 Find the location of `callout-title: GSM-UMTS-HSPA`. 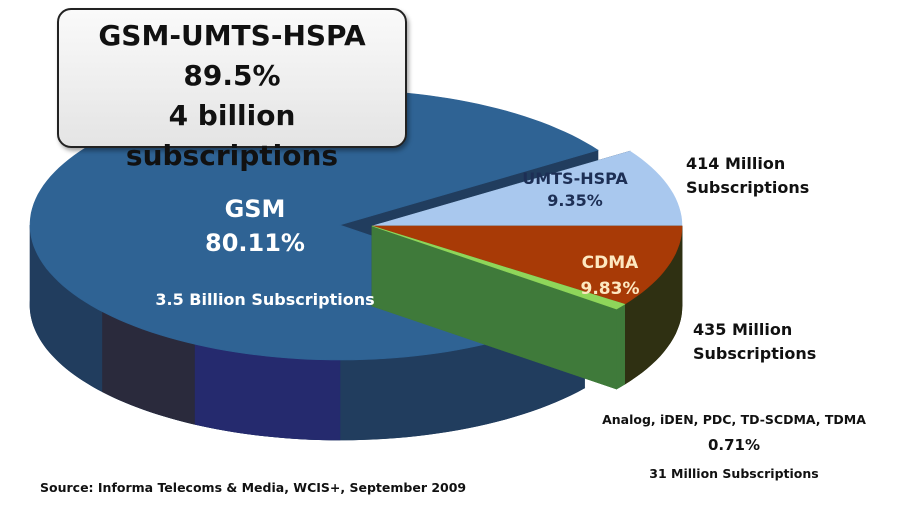

callout-title: GSM-UMTS-HSPA is located at coordinates (232, 35).